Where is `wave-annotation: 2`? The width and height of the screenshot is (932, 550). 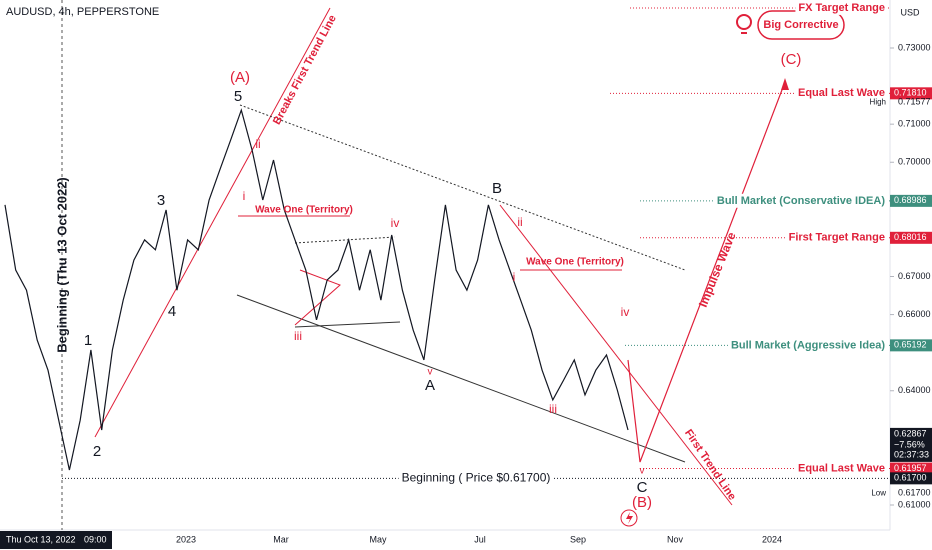 wave-annotation: 2 is located at coordinates (97, 451).